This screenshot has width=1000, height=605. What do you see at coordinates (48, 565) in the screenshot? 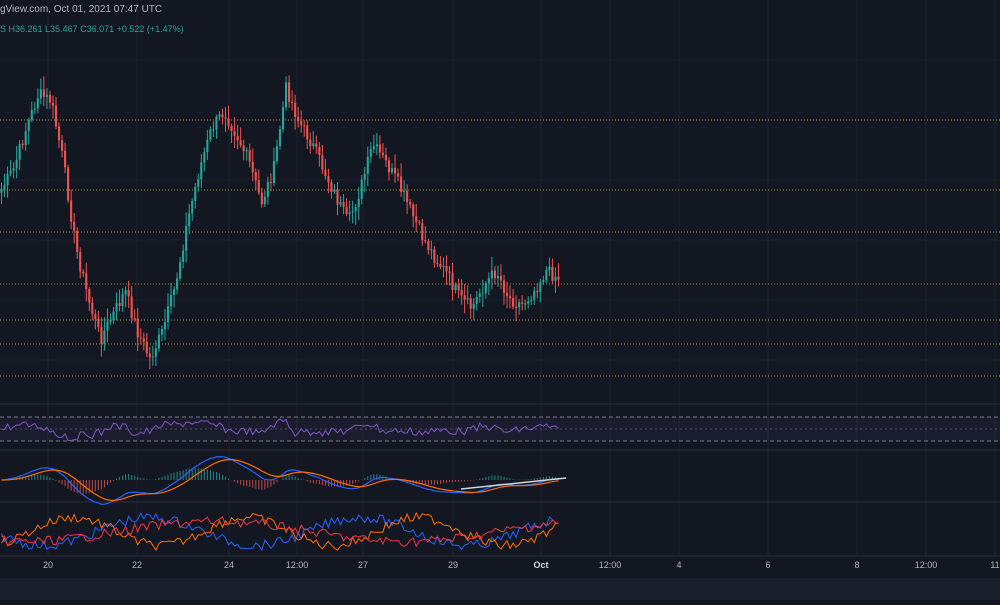
I see `x-axis-tick-label: 20` at bounding box center [48, 565].